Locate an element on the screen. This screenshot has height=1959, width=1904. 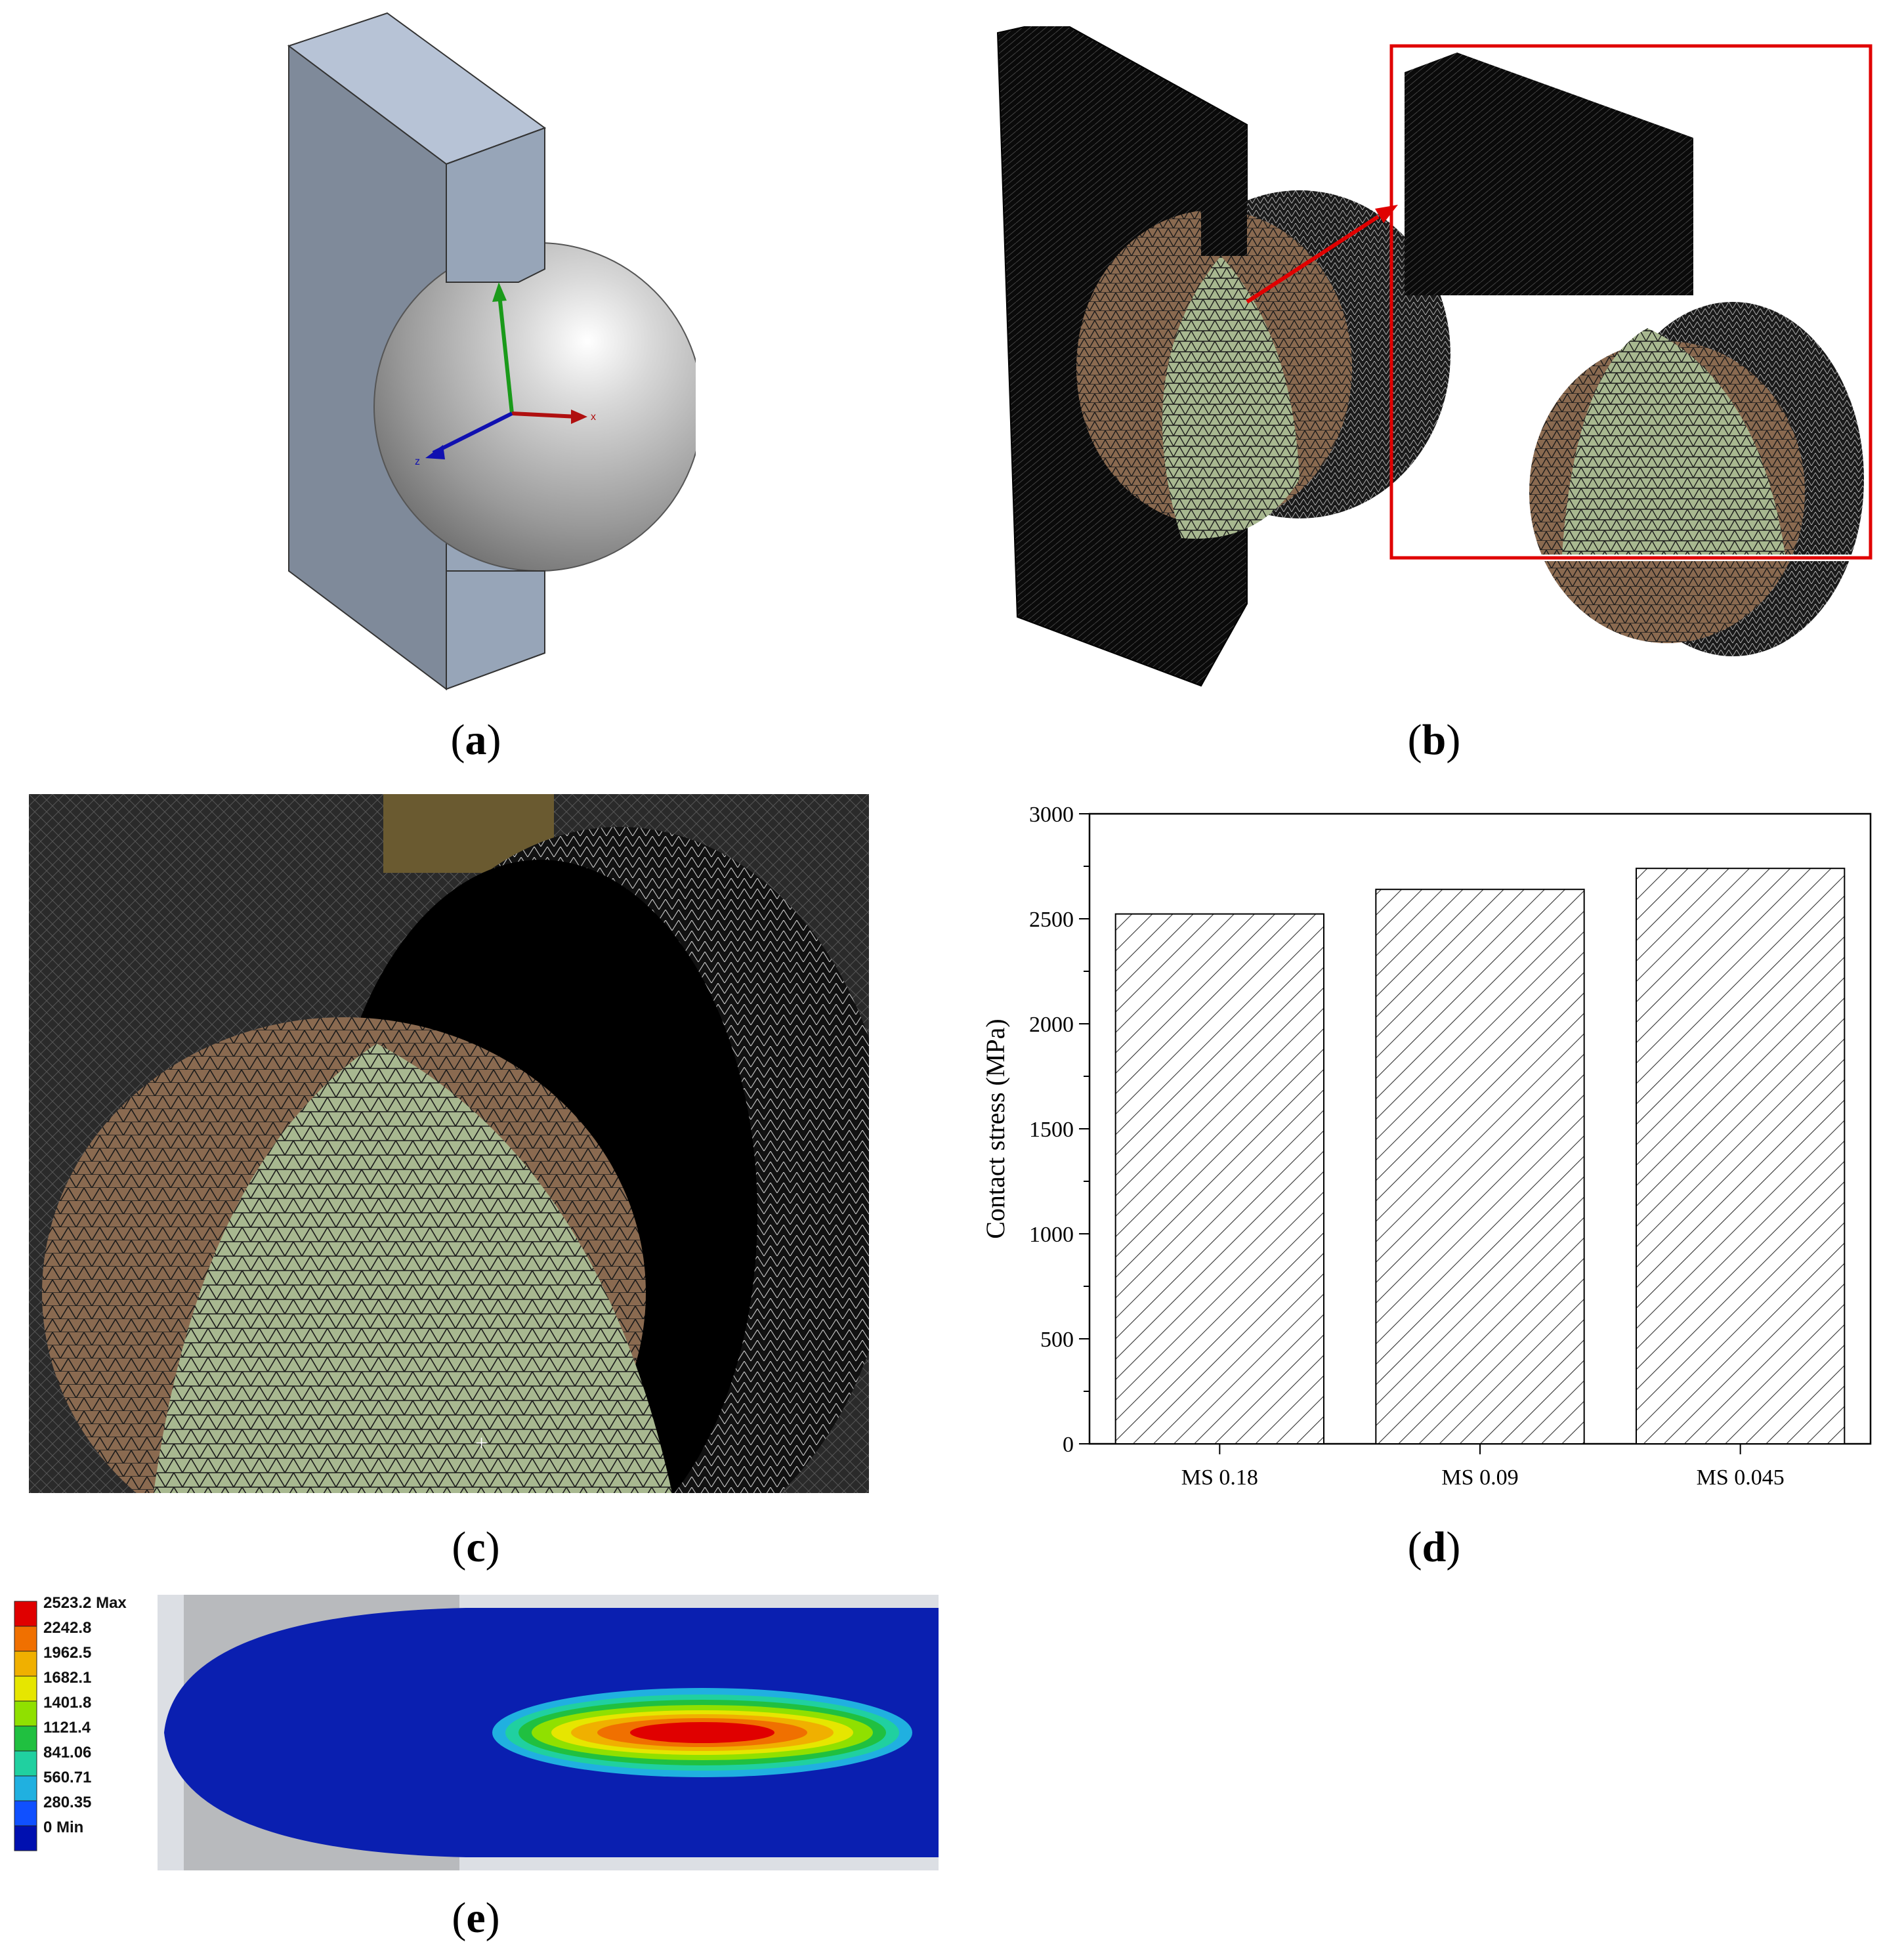
legend-label: 1401.8 is located at coordinates (67, 1703).